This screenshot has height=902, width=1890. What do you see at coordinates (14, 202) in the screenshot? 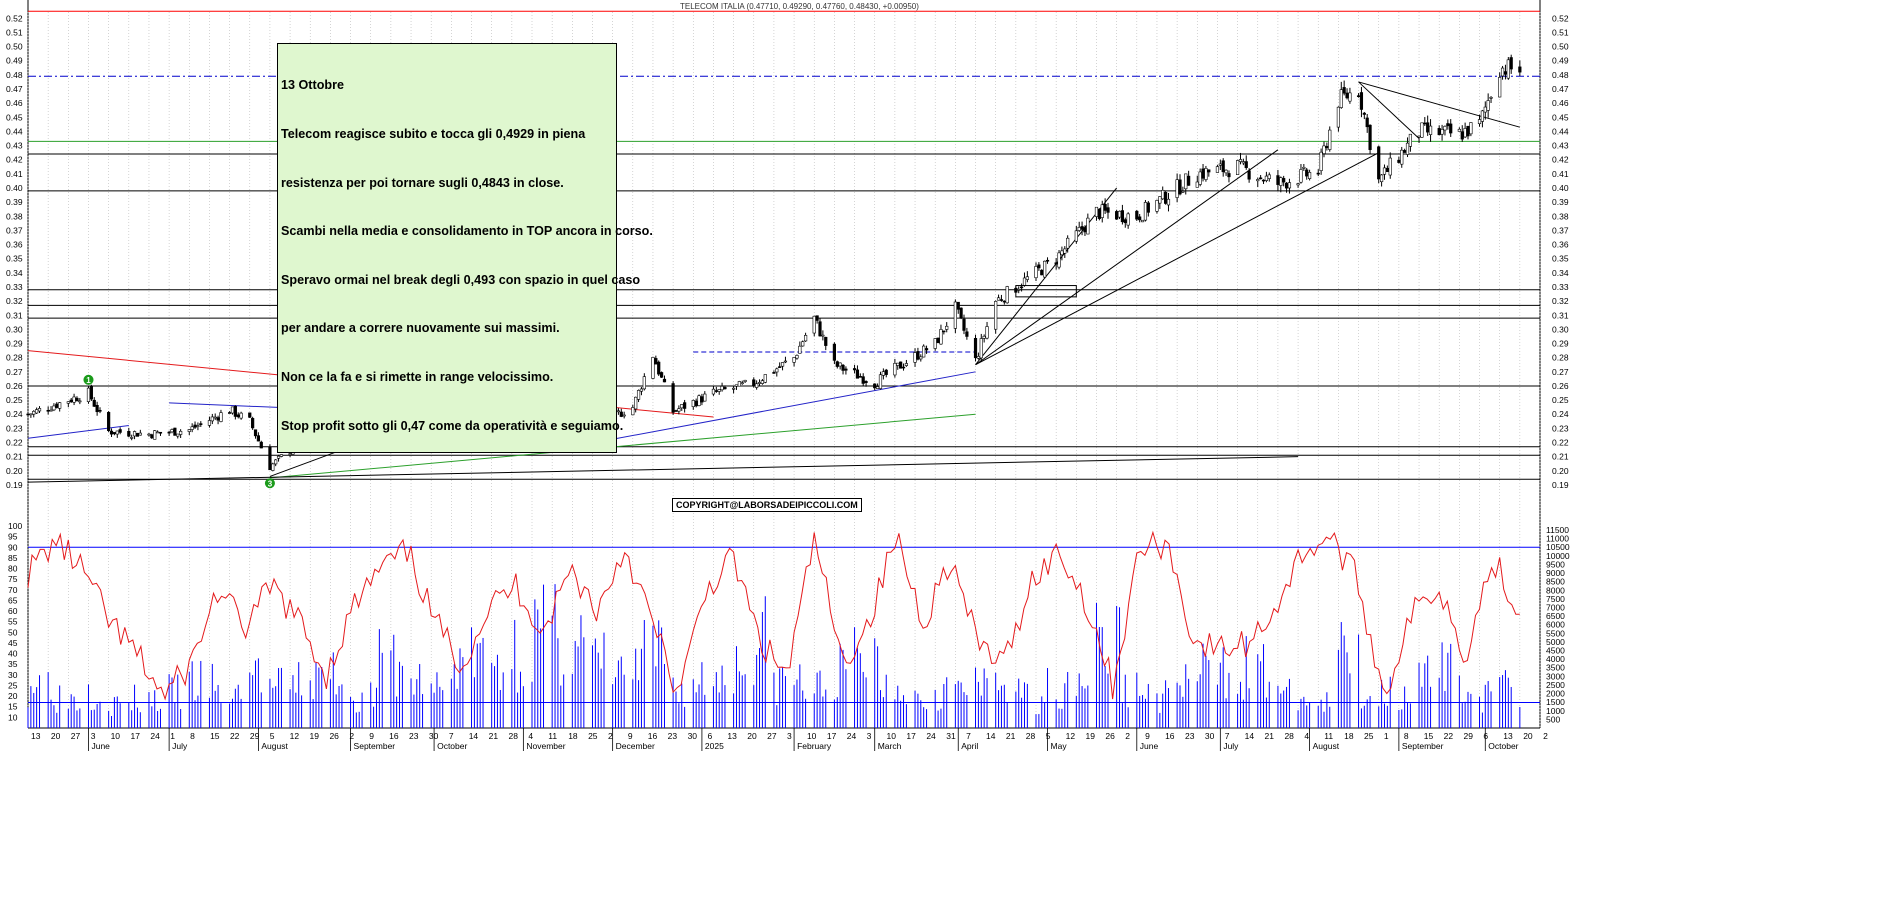
I see `price-tick-label: 0.39` at bounding box center [14, 202].